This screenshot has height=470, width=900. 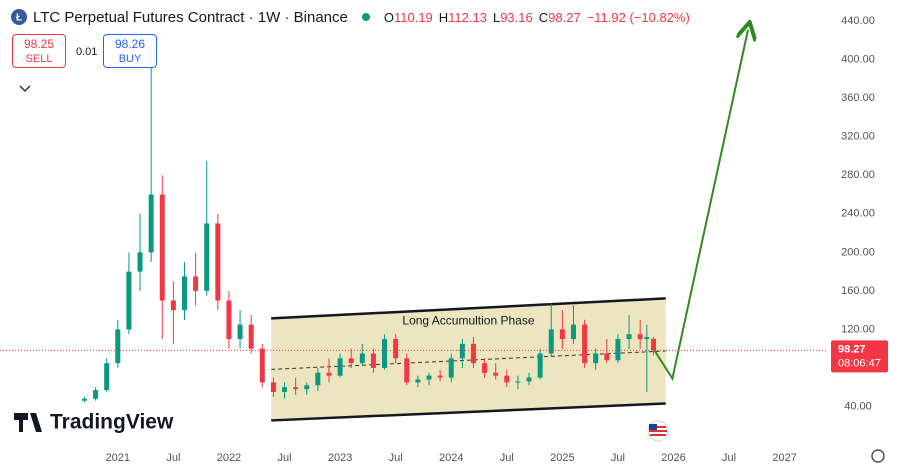 I want to click on close-key: C, so click(x=543, y=17).